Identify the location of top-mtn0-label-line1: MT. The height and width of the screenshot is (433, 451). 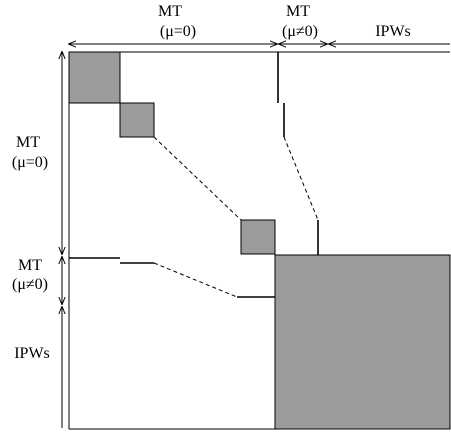
(298, 11).